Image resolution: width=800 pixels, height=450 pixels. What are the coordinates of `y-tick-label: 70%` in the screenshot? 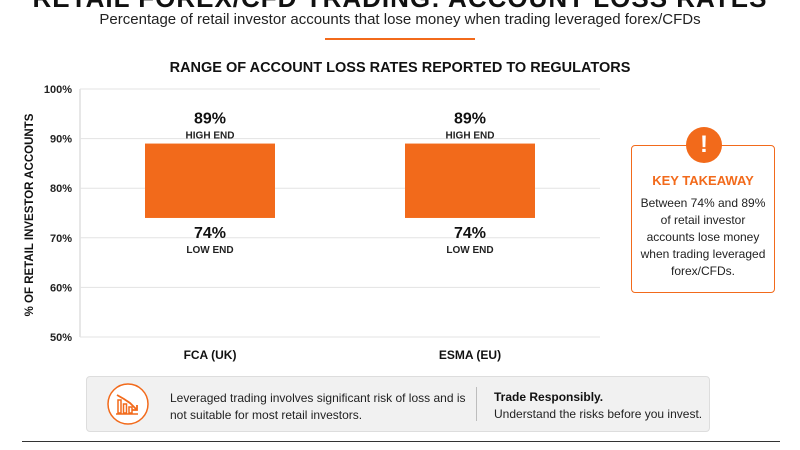 It's located at (61, 239).